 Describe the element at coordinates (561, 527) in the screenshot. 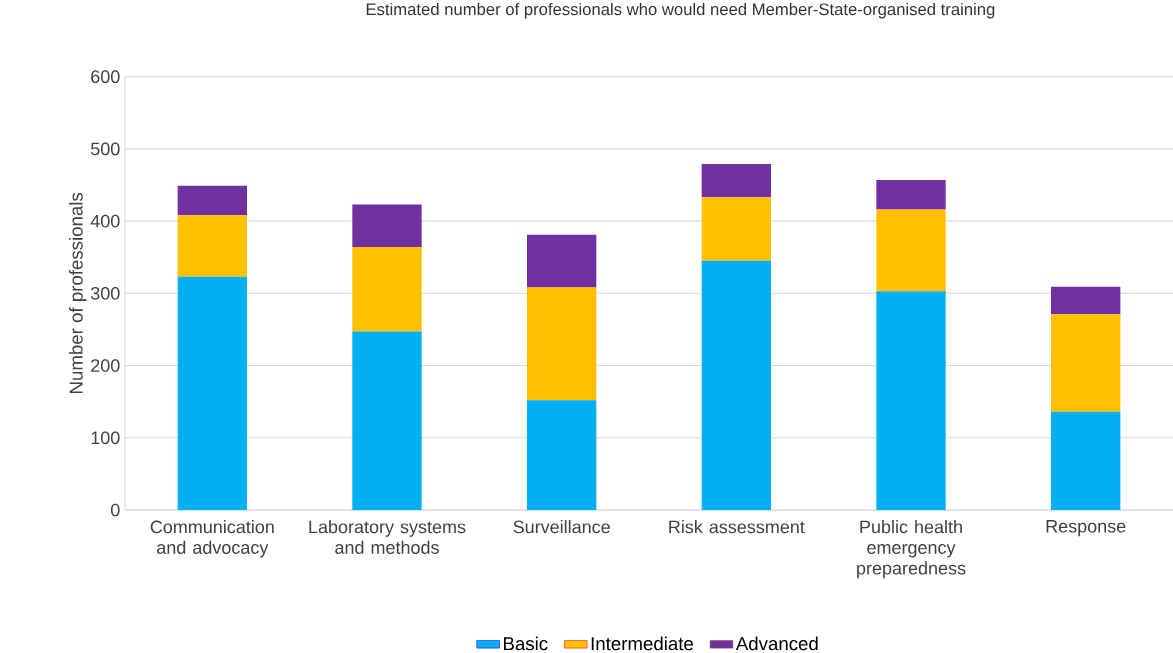

I see `x-tick-label: Surveillance` at that location.